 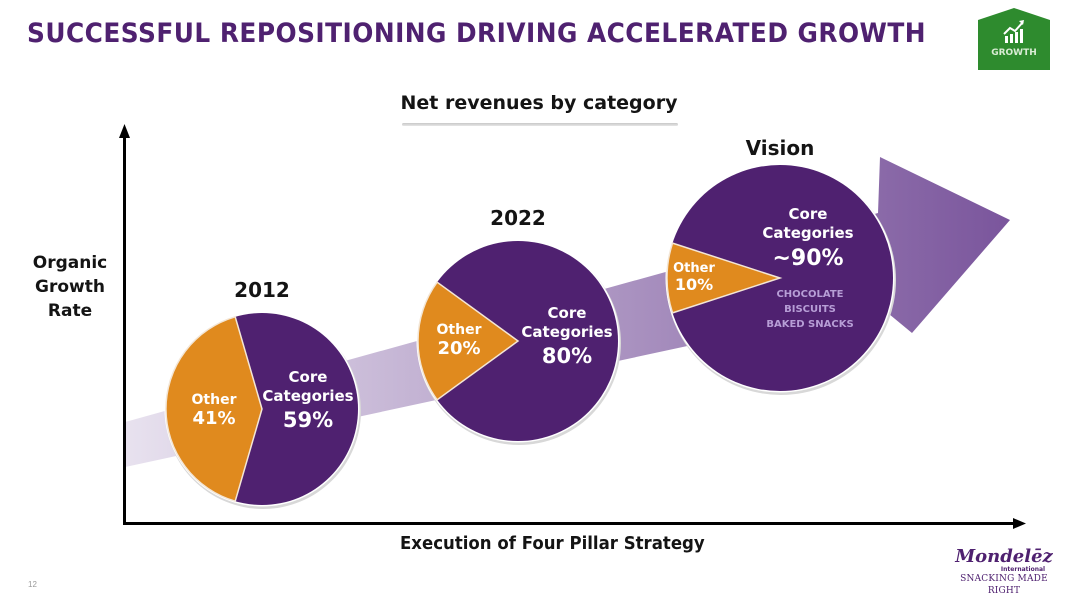 I want to click on y-axis-label-line: Organic, so click(x=70, y=263).